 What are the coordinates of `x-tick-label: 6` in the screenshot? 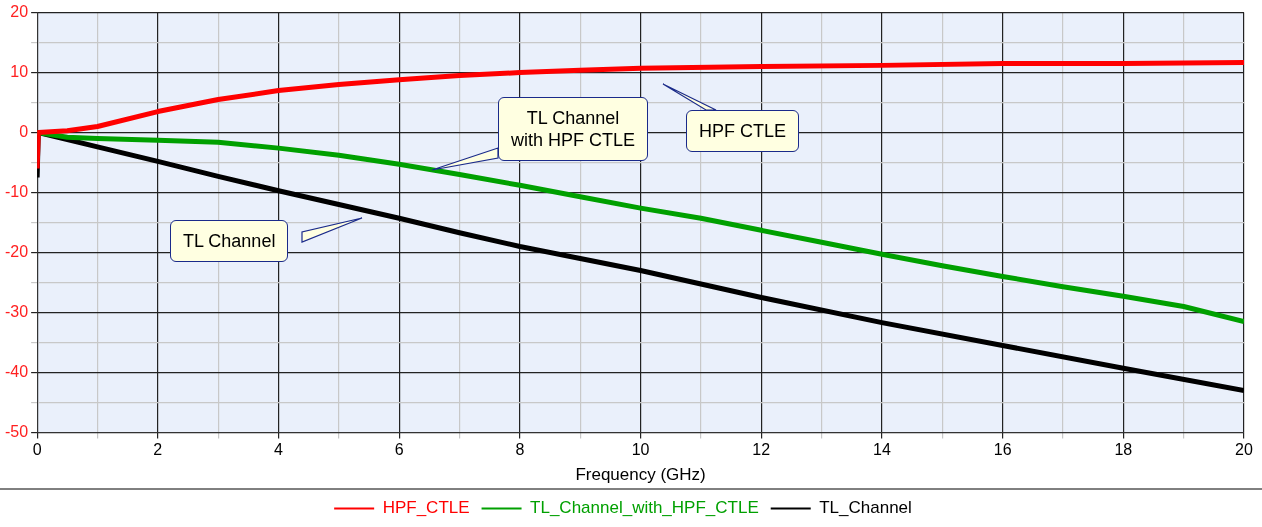 It's located at (399, 450).